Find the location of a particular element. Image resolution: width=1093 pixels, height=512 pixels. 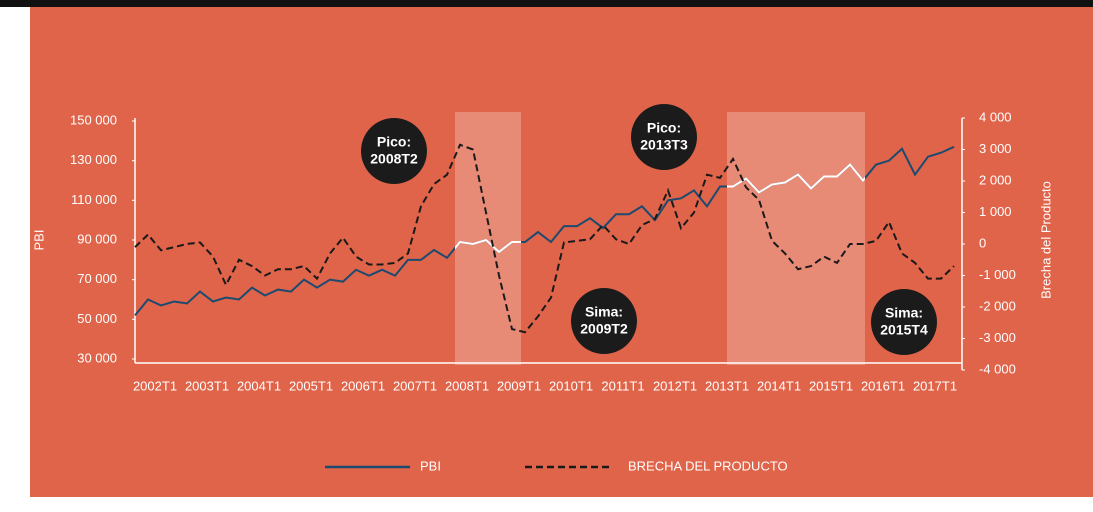

y-tick-label: 30 000 is located at coordinates (97, 357).